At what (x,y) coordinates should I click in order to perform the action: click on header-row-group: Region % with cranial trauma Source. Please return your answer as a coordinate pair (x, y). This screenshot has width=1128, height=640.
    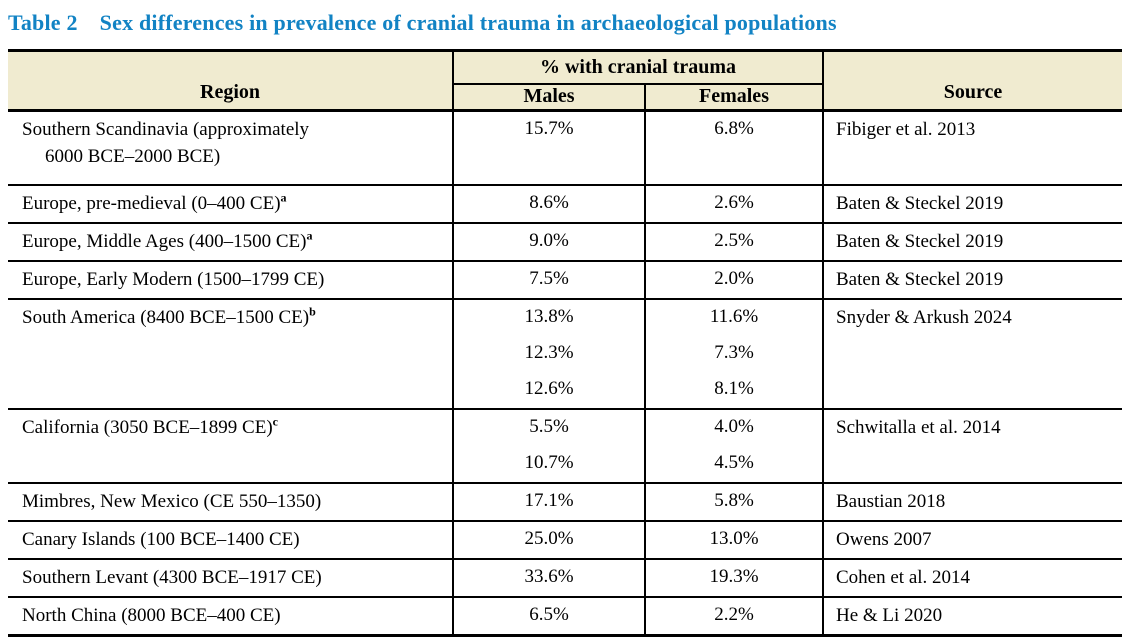
    Looking at the image, I should click on (565, 80).